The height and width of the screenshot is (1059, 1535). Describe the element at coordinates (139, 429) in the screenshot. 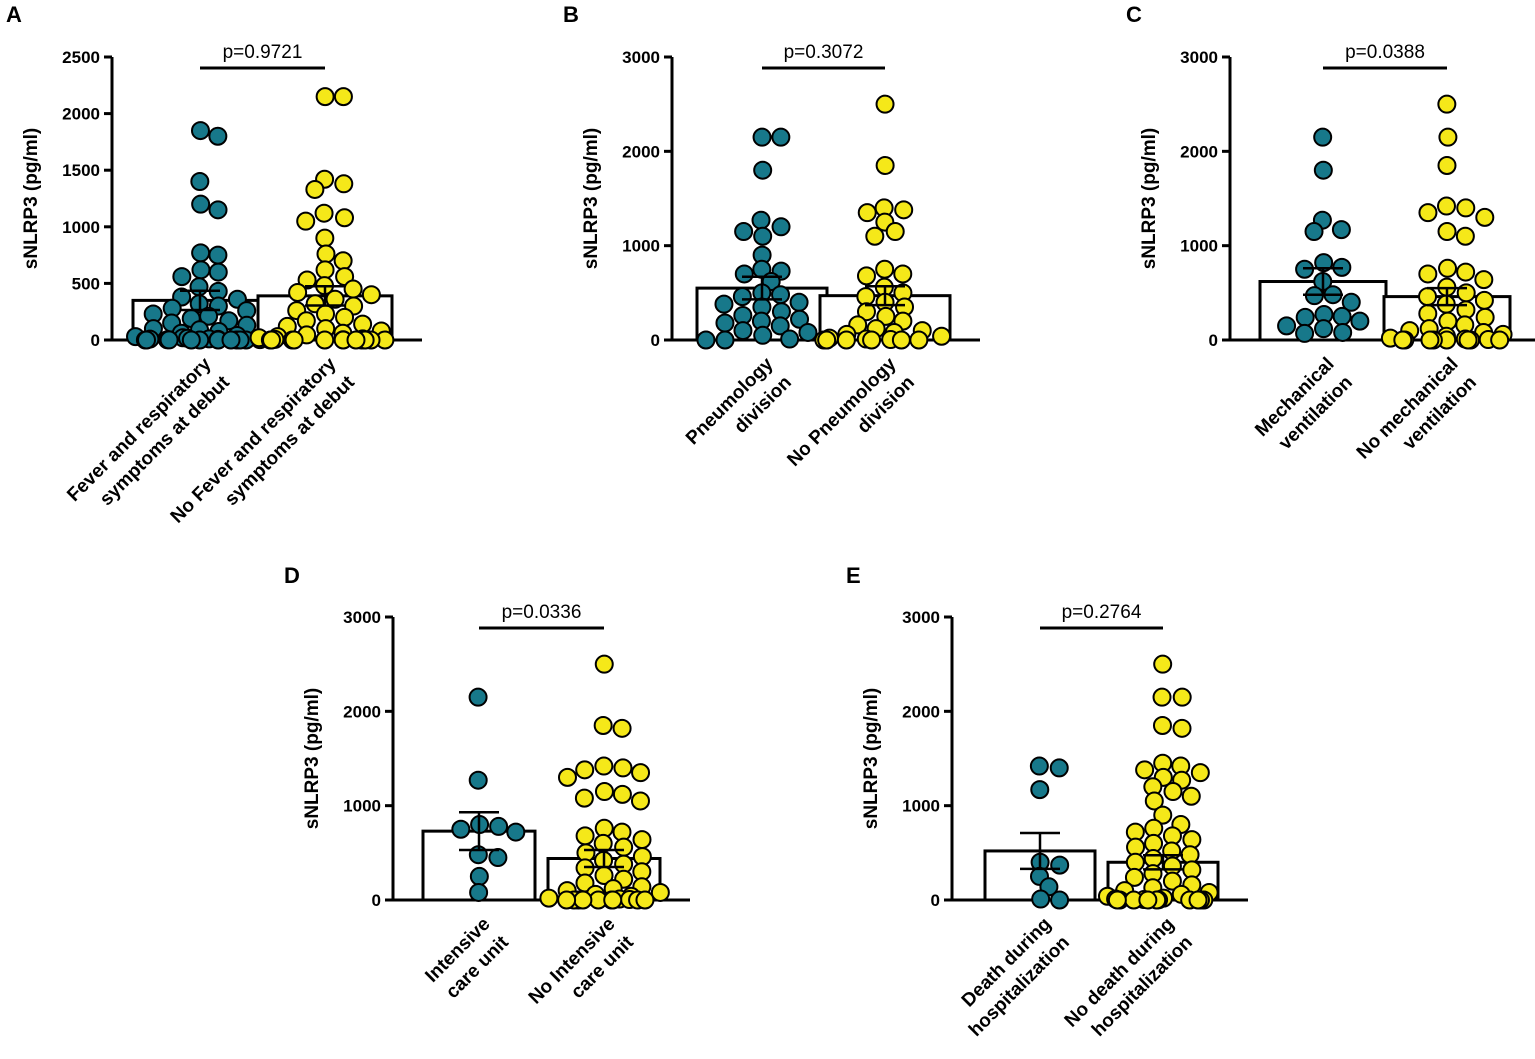

I see `category-label-line: Fever and respiratory` at that location.